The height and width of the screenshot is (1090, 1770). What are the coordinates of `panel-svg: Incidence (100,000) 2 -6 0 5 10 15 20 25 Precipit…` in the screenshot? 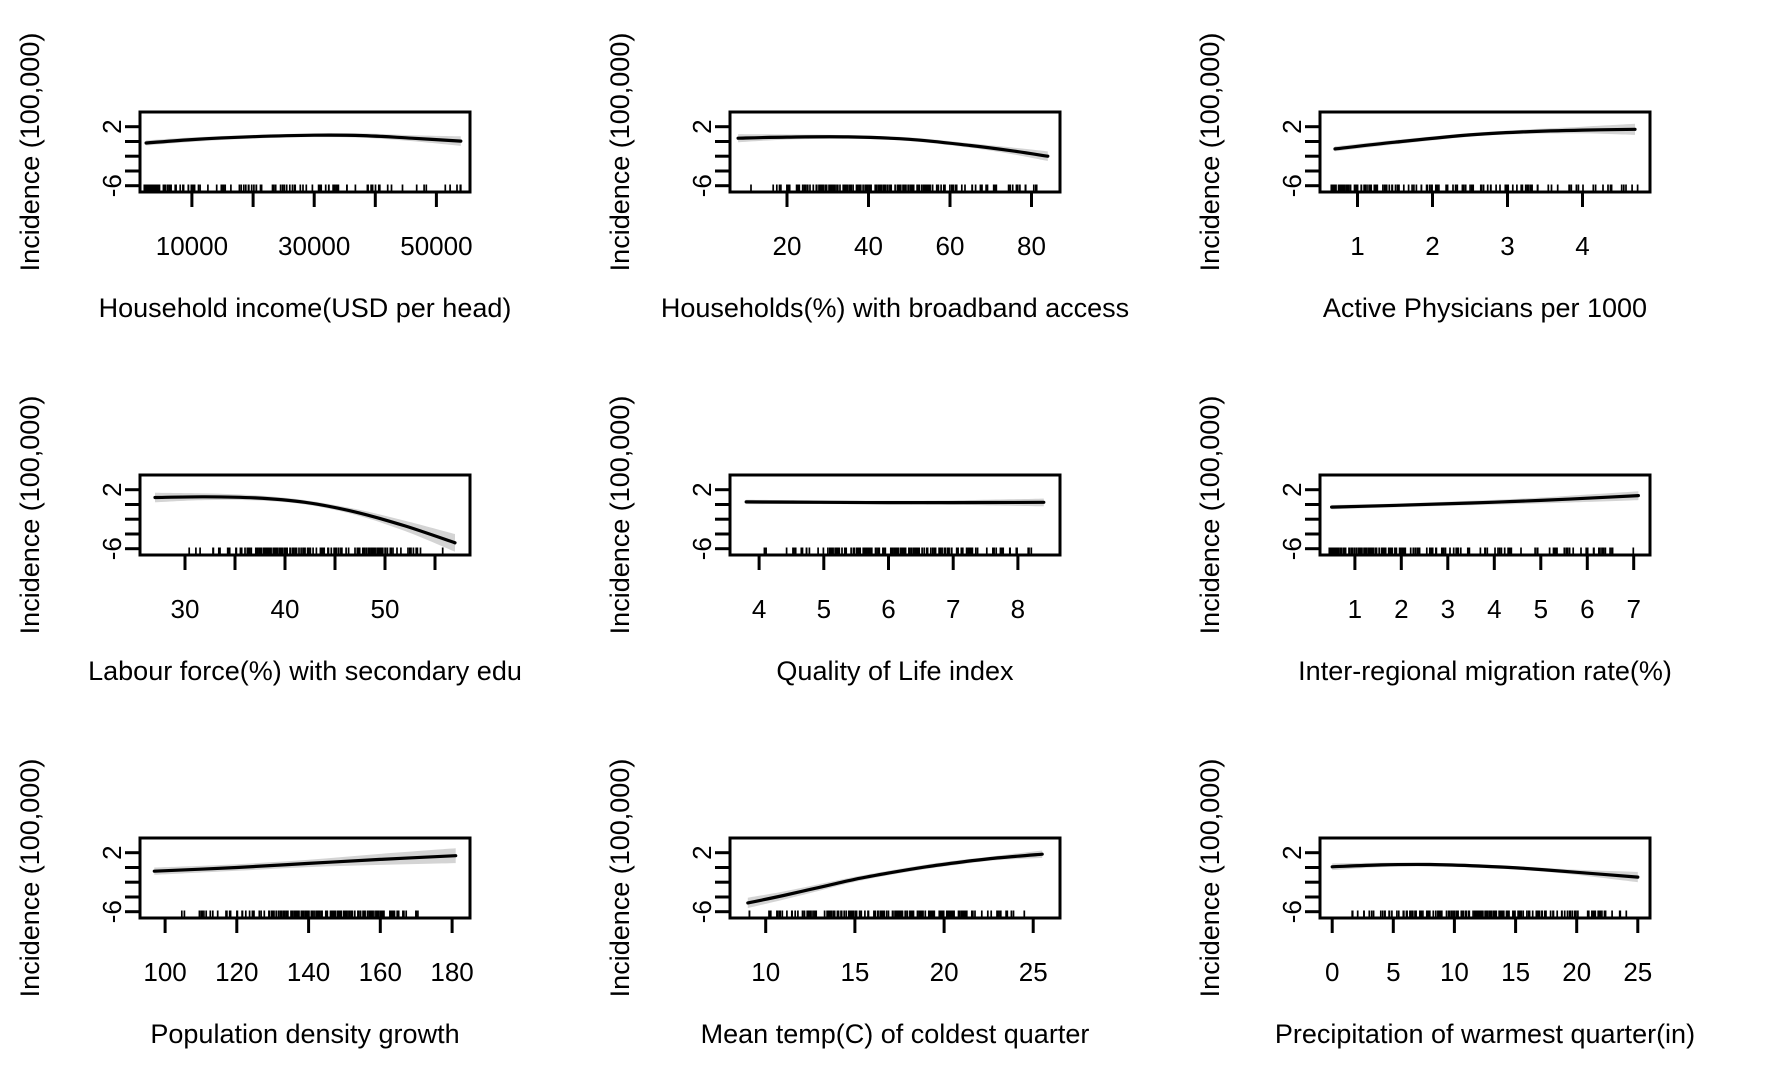 It's located at (1445, 904).